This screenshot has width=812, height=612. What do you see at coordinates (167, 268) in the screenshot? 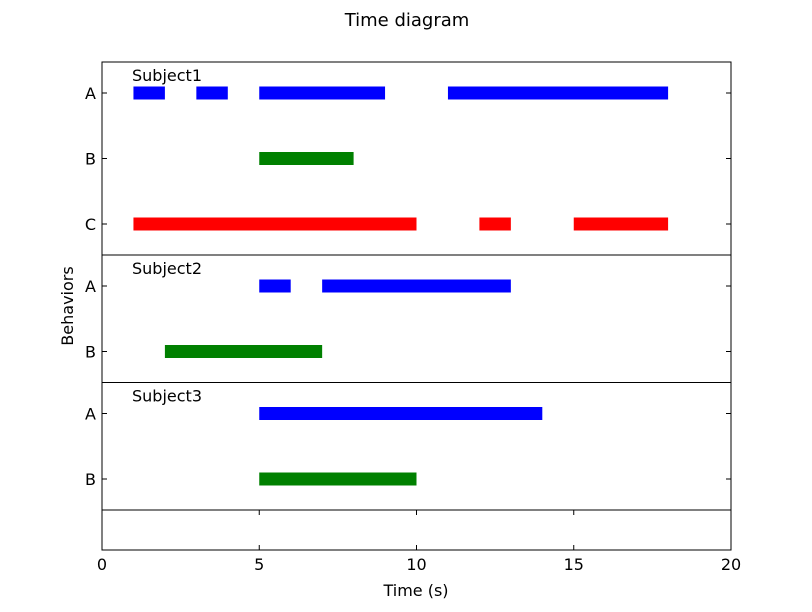
I see `subject-label: Subject2` at bounding box center [167, 268].